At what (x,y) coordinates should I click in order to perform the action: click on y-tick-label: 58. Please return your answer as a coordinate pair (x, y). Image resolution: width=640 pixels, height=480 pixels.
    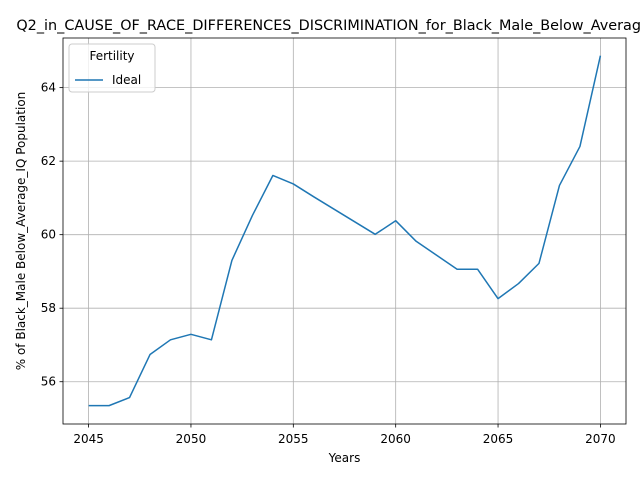
    Looking at the image, I should click on (48, 308).